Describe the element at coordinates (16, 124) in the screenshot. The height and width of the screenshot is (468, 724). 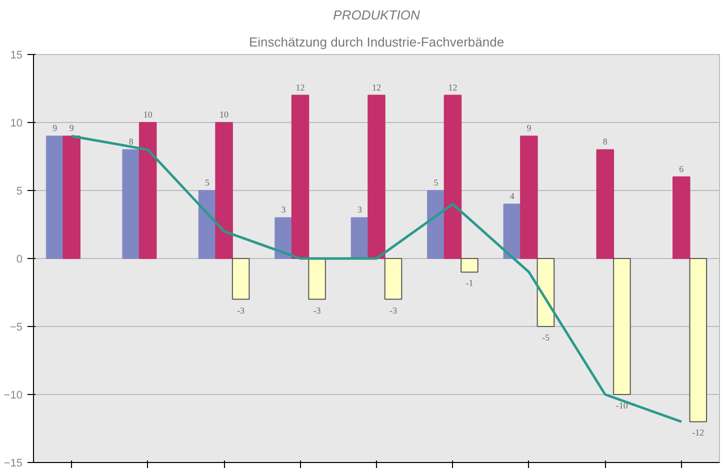
I see `y-tick-label: 10` at that location.